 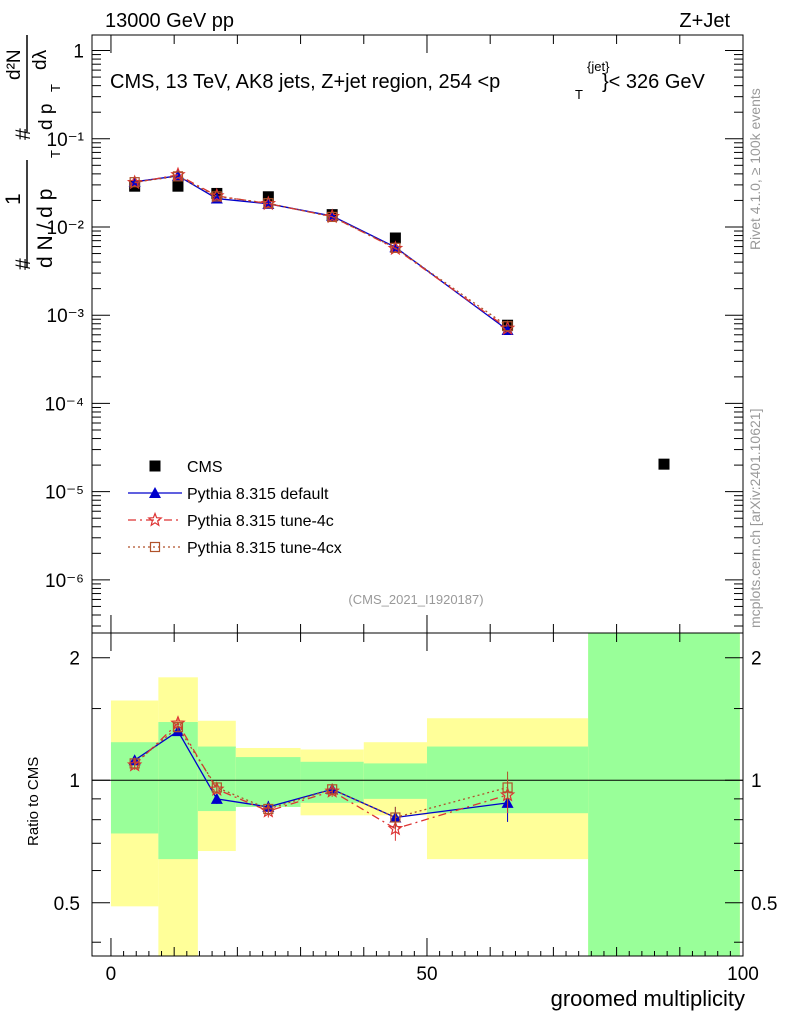 What do you see at coordinates (704, 21) in the screenshot?
I see `process-label: Z+Jet` at bounding box center [704, 21].